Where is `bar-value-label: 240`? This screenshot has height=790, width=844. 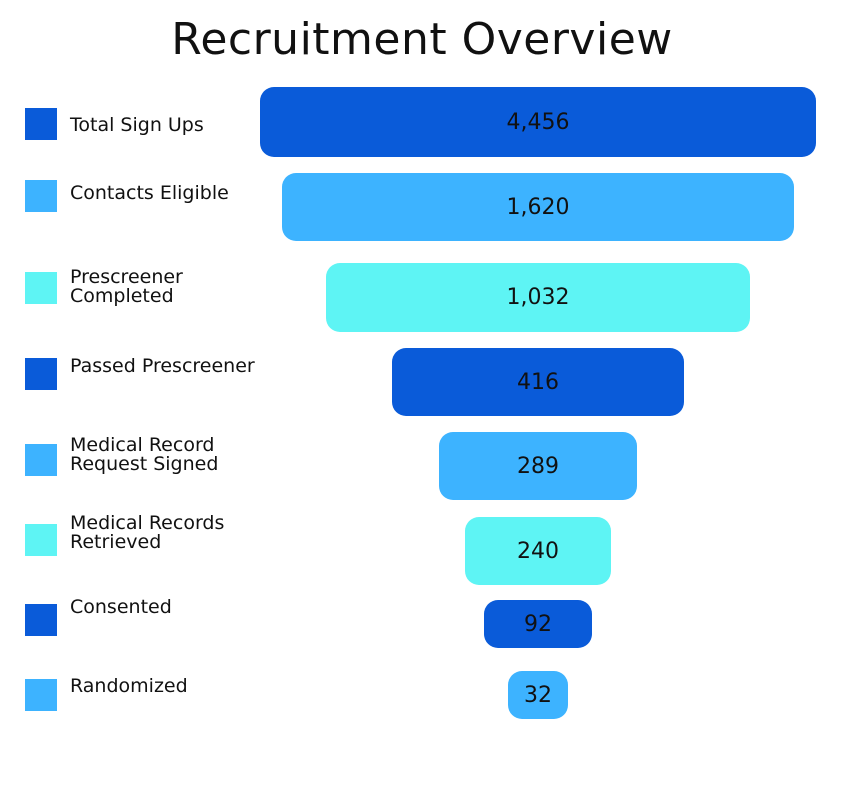 bar-value-label: 240 is located at coordinates (538, 551).